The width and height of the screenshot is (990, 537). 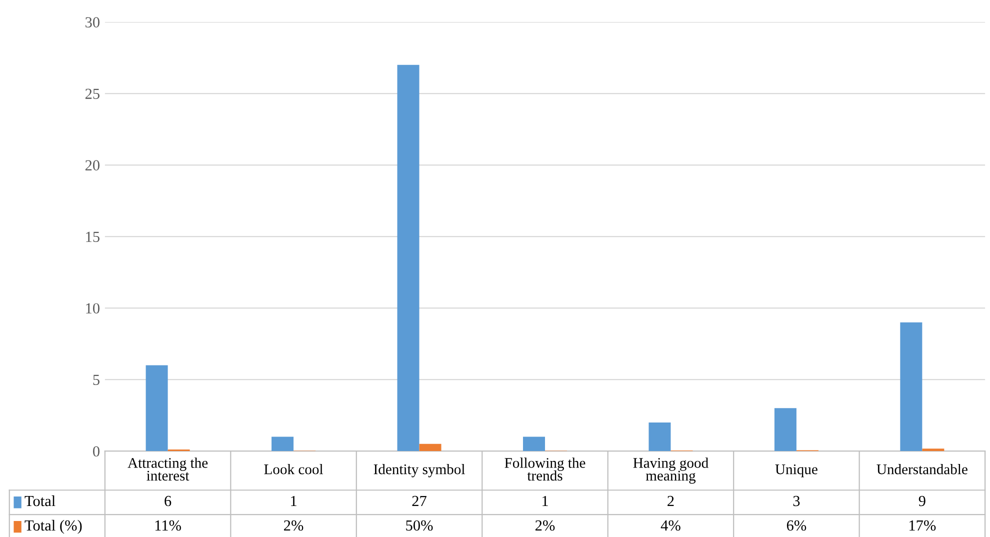 What do you see at coordinates (93, 308) in the screenshot?
I see `y-tick-label: 10` at bounding box center [93, 308].